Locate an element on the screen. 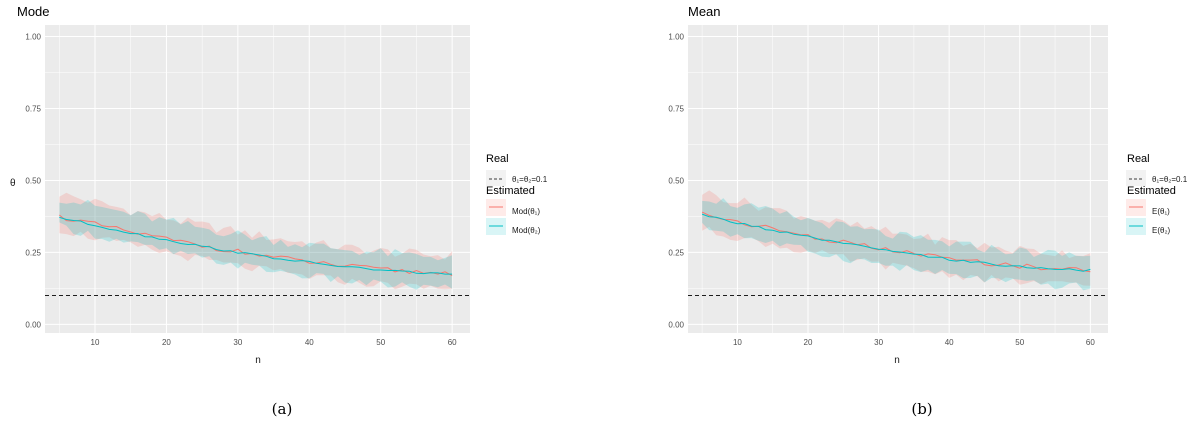 This screenshot has width=1204, height=425. y-axis-label: θ is located at coordinates (13, 183).